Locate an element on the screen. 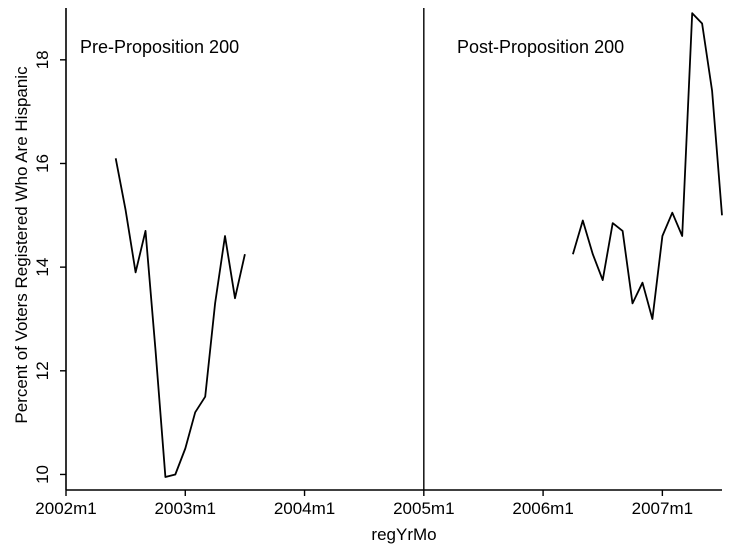  annotation-post: Post-Proposition 200 is located at coordinates (540, 47).